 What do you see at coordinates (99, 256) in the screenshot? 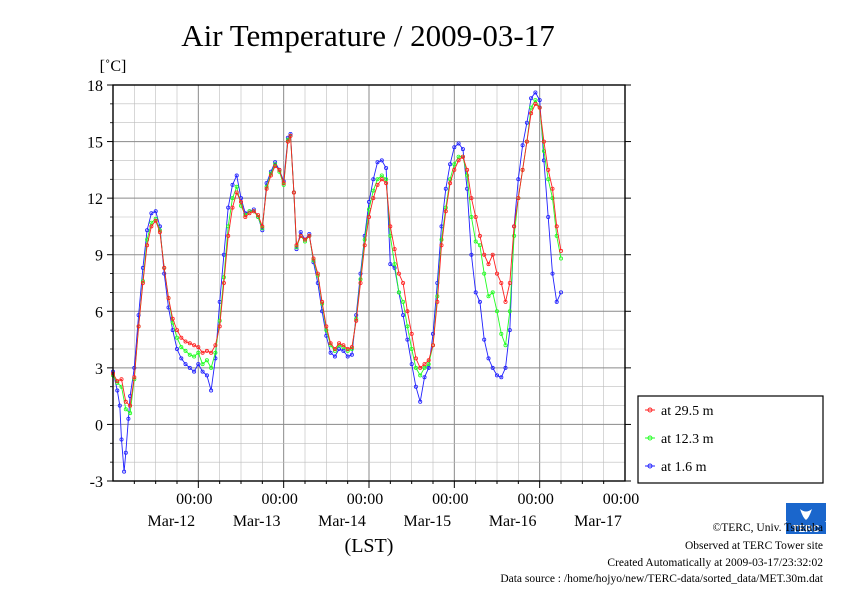
I see `y-tick-label: 9` at bounding box center [99, 256].